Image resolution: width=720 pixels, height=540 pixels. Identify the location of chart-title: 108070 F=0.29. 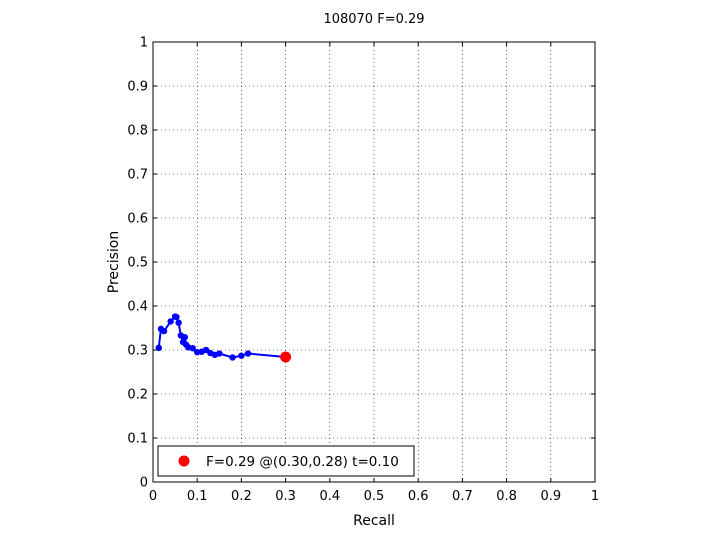
(373, 19).